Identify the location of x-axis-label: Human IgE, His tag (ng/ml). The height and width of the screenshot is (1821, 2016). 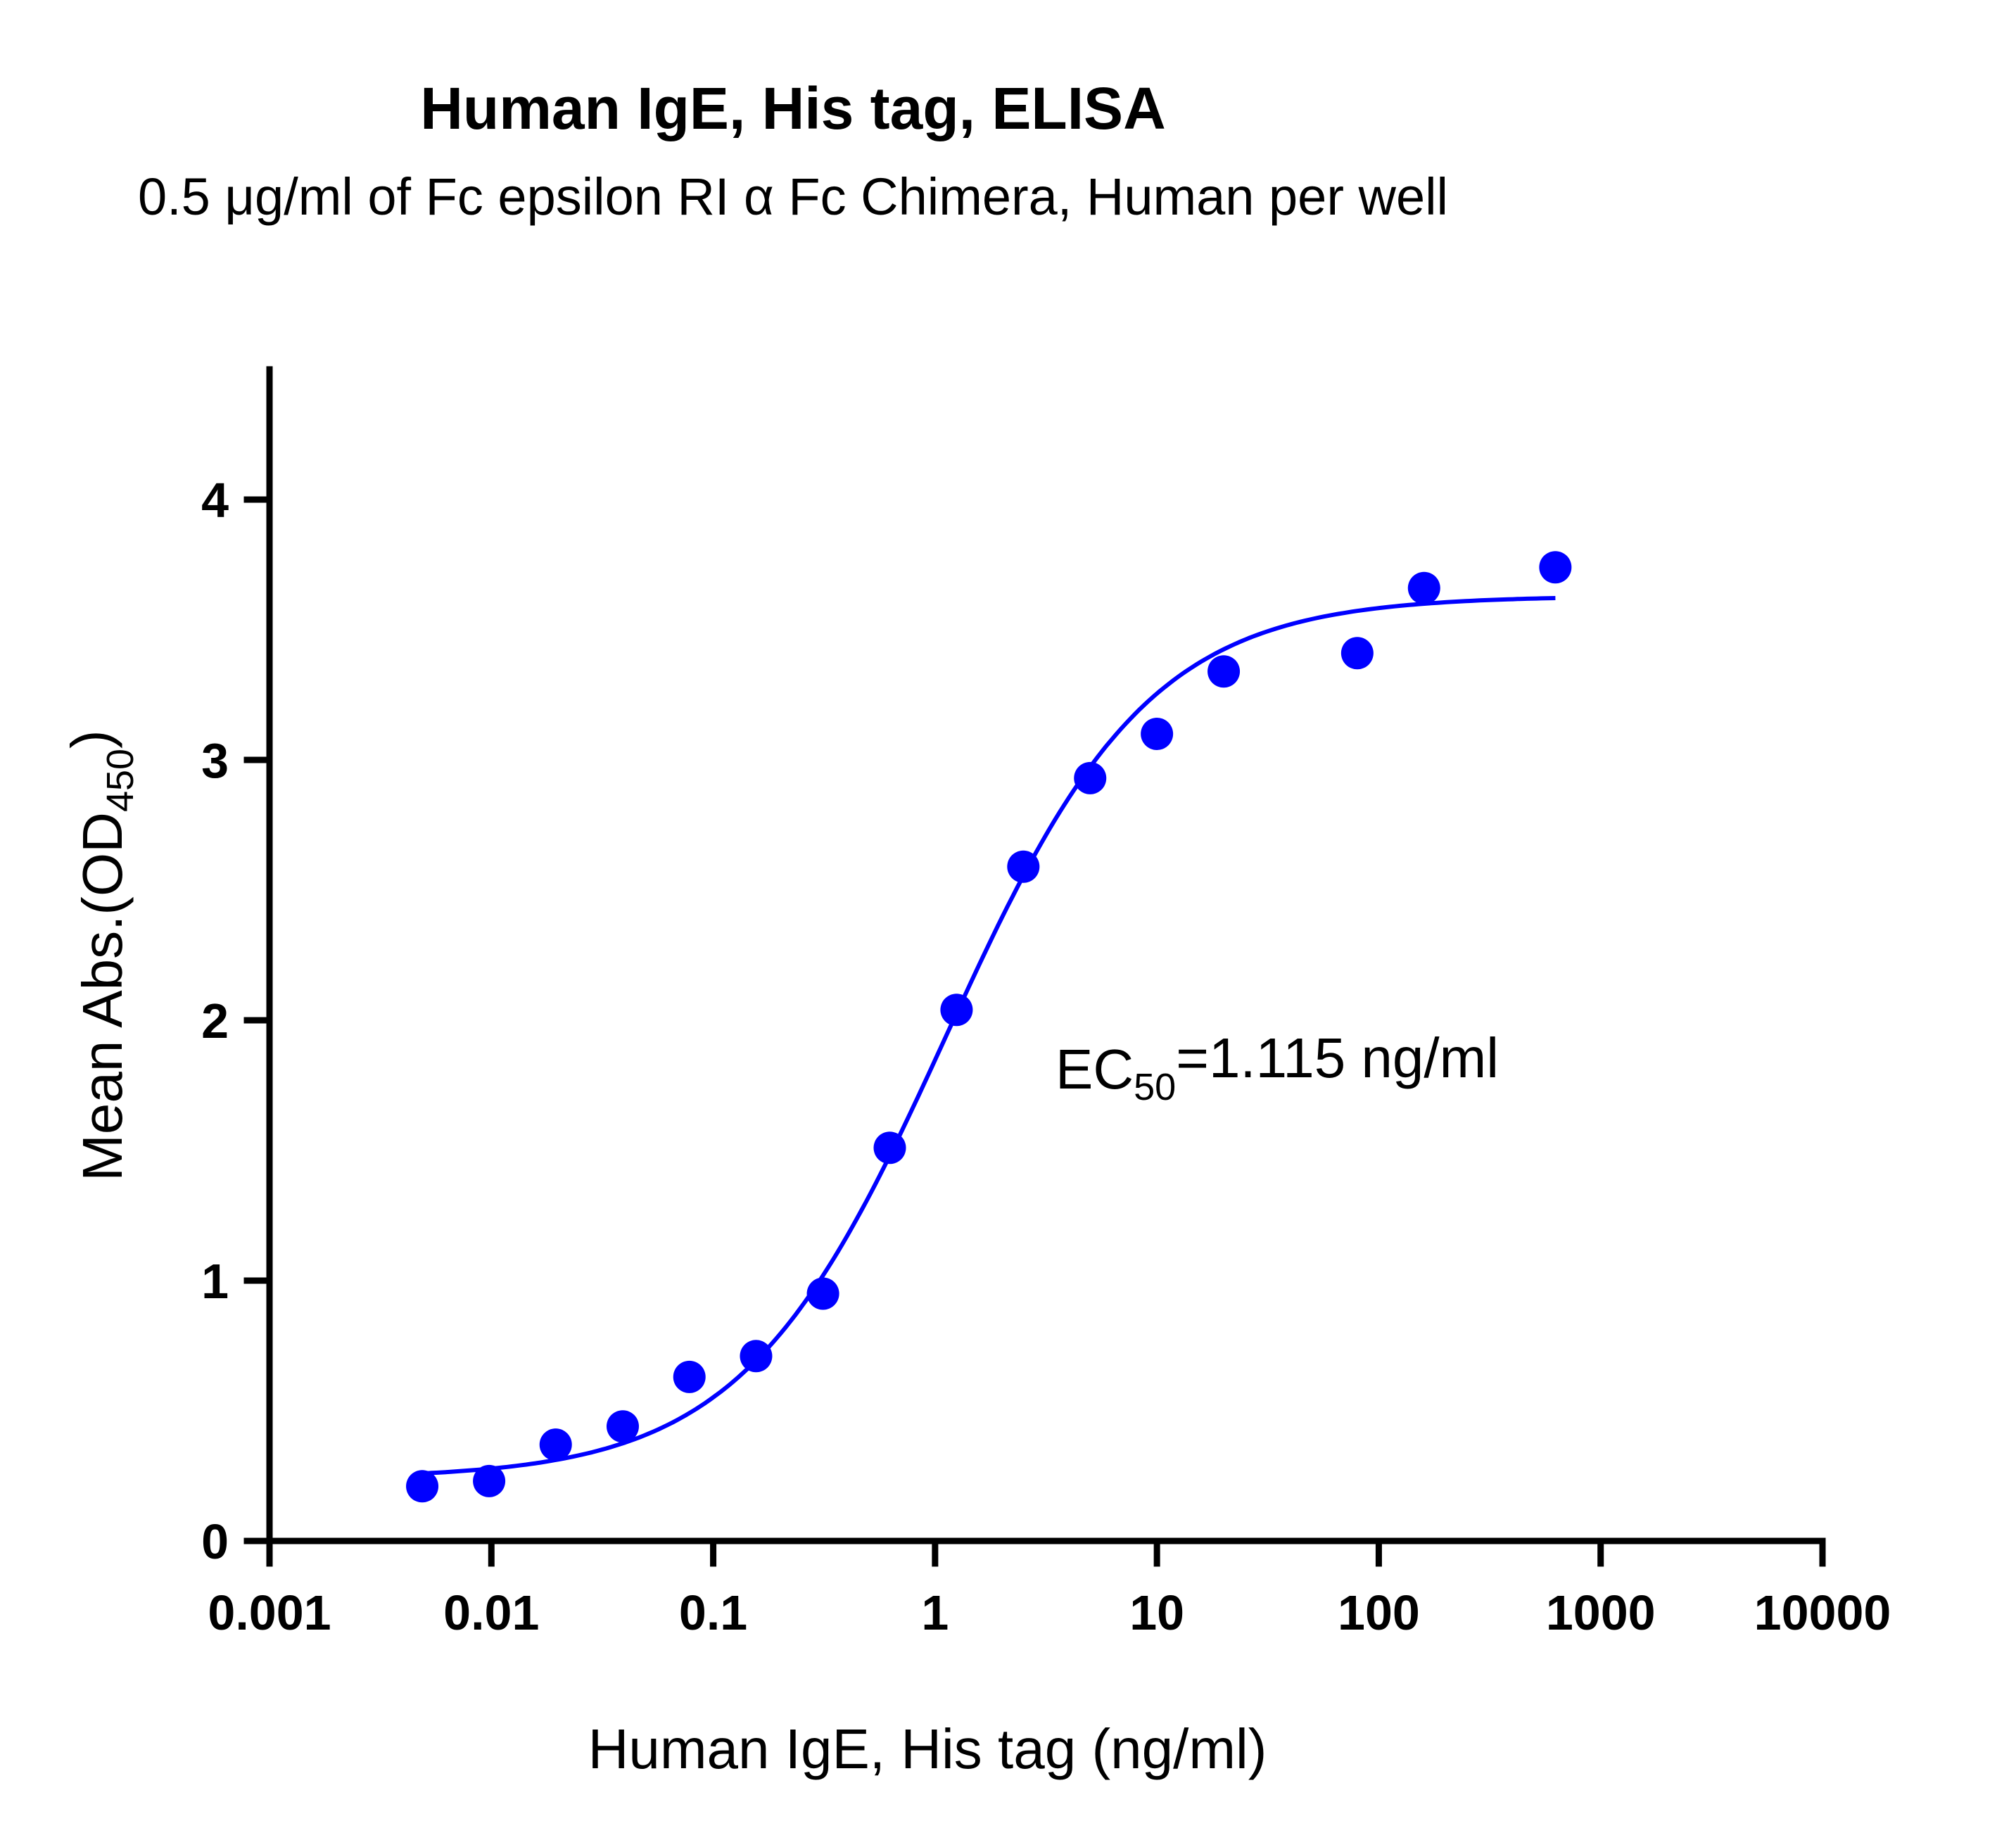
(927, 1749).